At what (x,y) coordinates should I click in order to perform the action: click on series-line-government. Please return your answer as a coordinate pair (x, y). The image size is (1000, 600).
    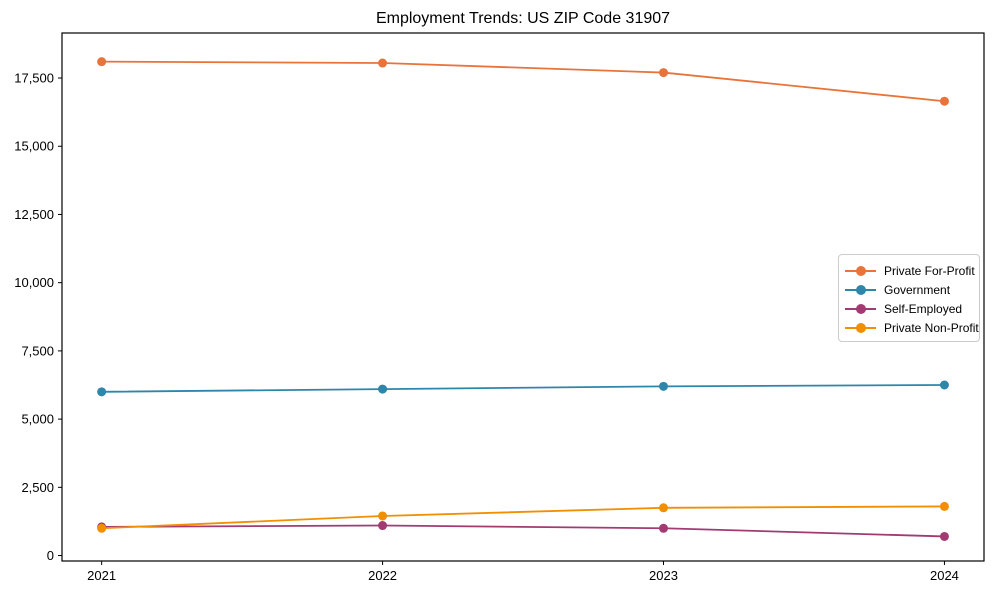
    Looking at the image, I should click on (523, 388).